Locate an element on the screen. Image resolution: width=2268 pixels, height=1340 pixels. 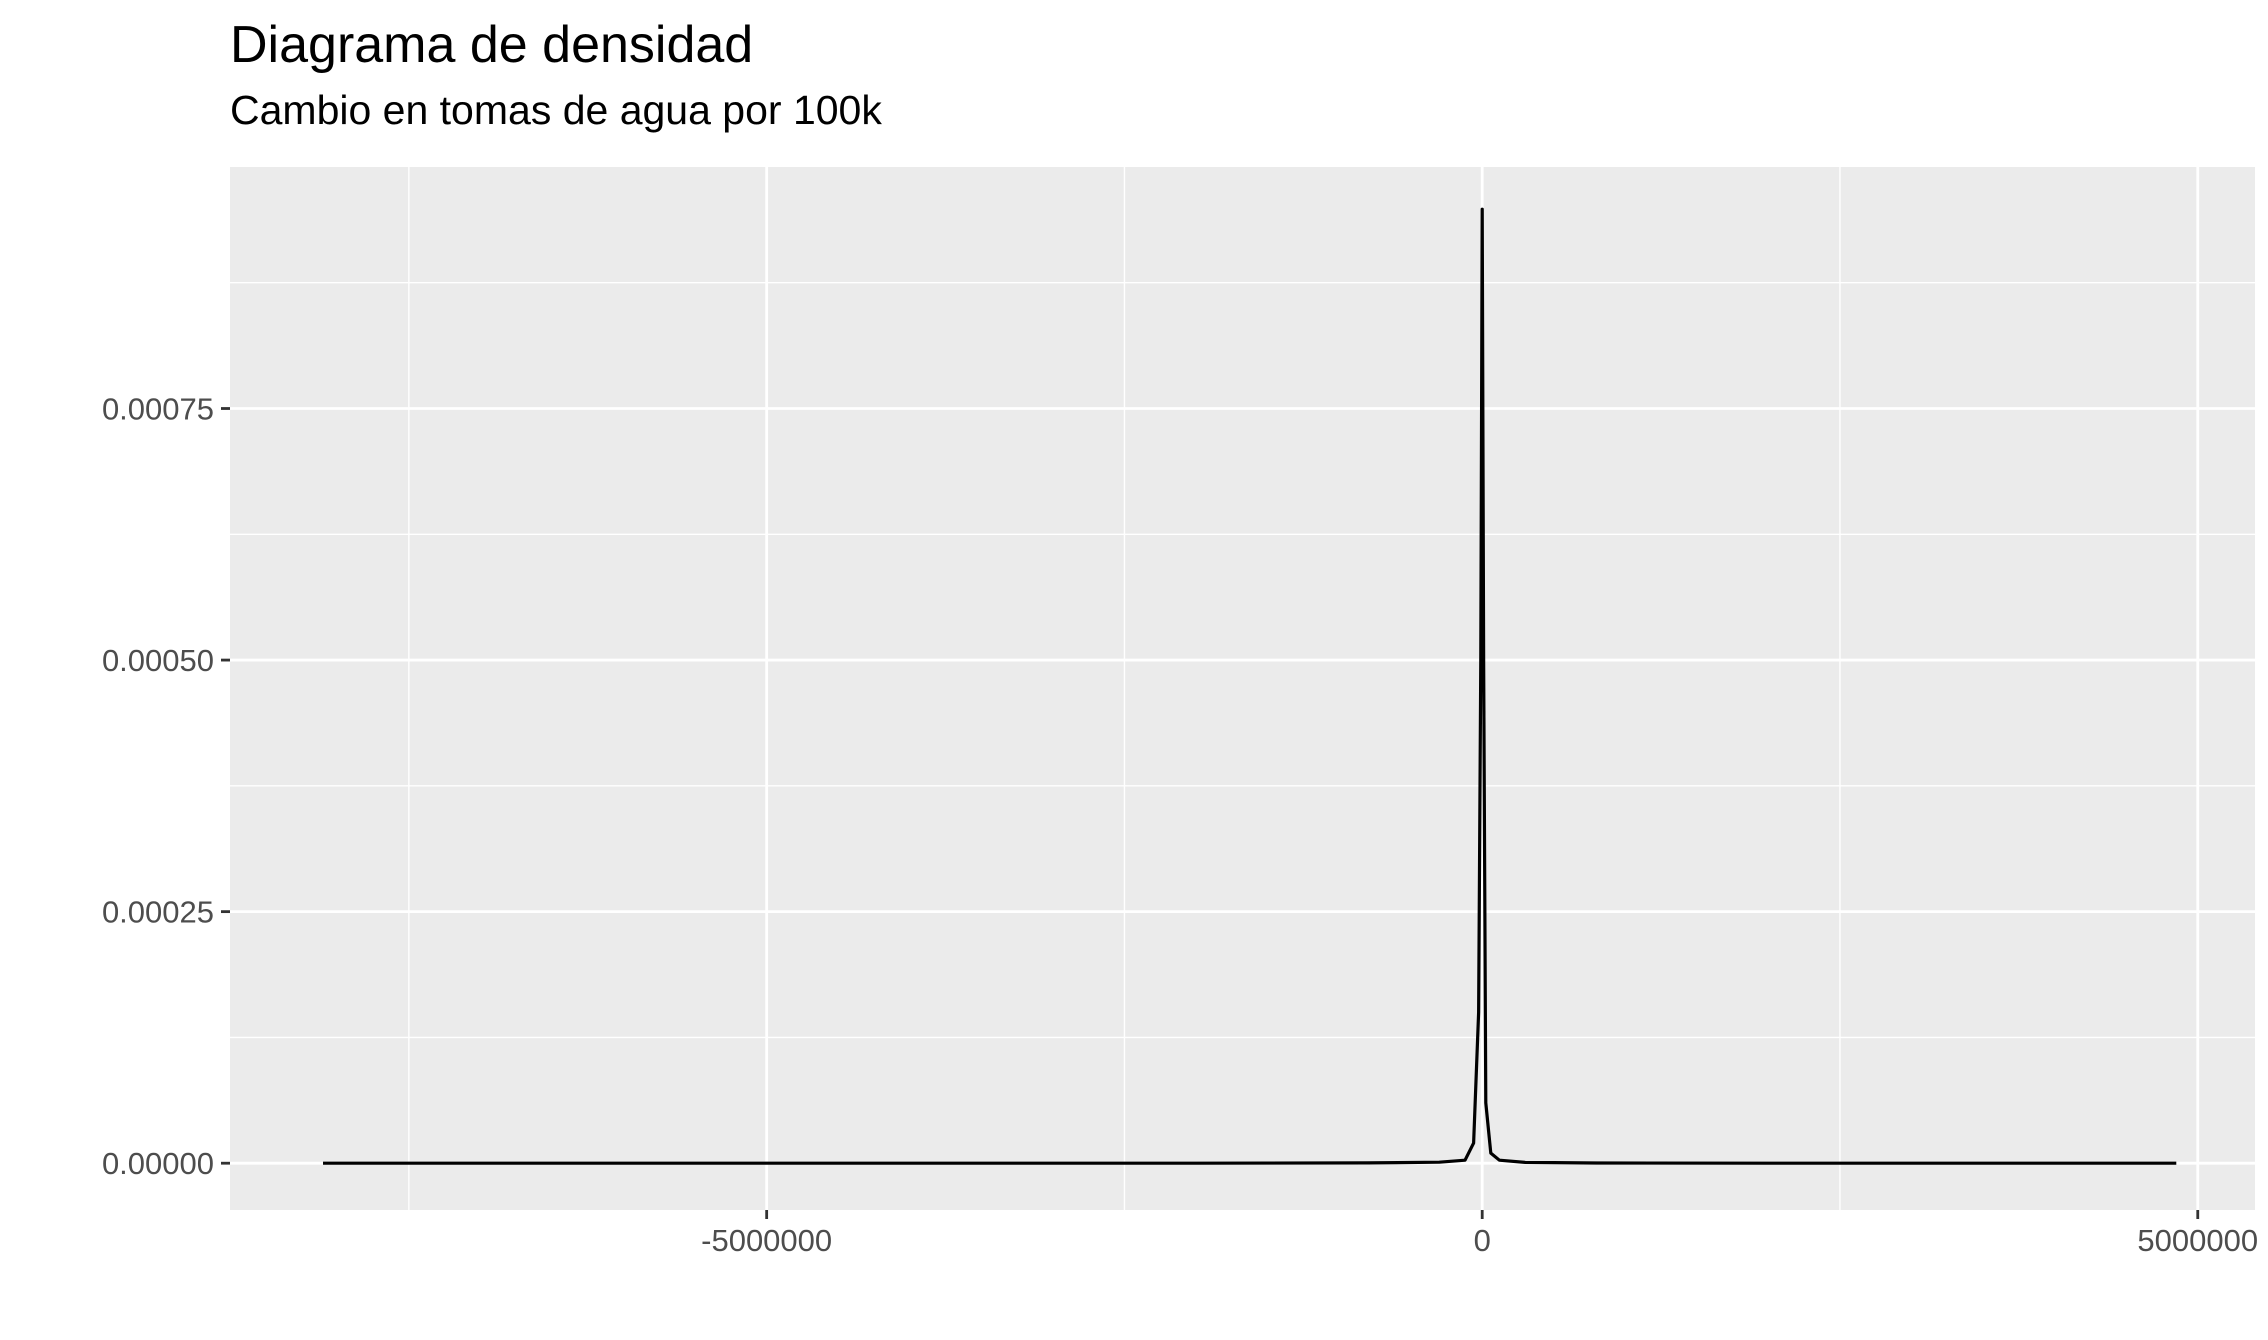
y-tick-label: 0.00075 is located at coordinates (158, 409).